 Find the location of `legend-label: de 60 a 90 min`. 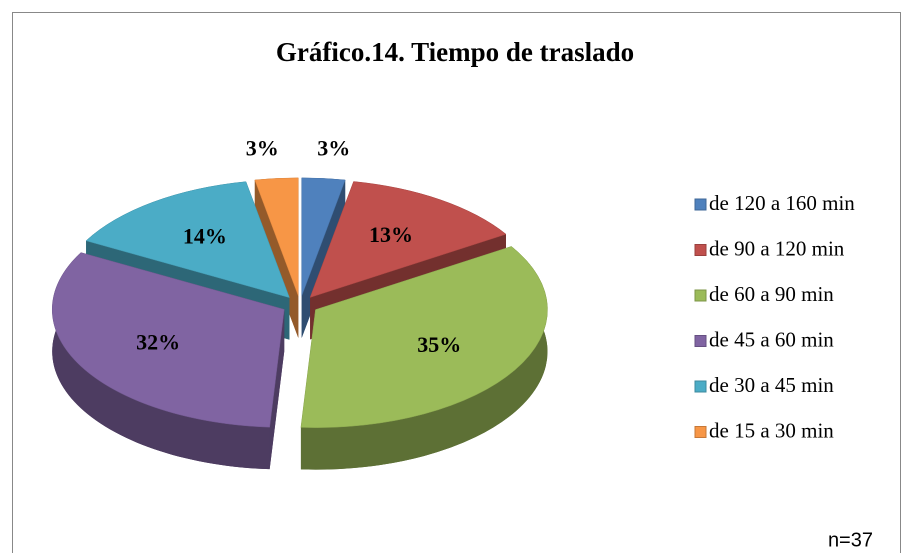

legend-label: de 60 a 90 min is located at coordinates (771, 294).